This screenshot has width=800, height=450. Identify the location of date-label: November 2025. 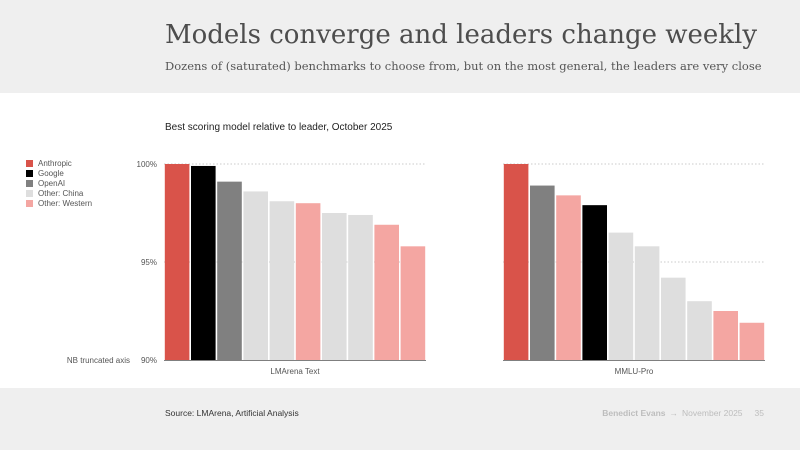
(712, 413).